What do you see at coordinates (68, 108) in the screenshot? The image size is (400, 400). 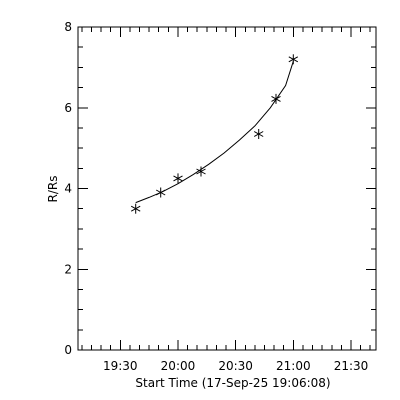 I see `y-tick-label: 6` at bounding box center [68, 108].